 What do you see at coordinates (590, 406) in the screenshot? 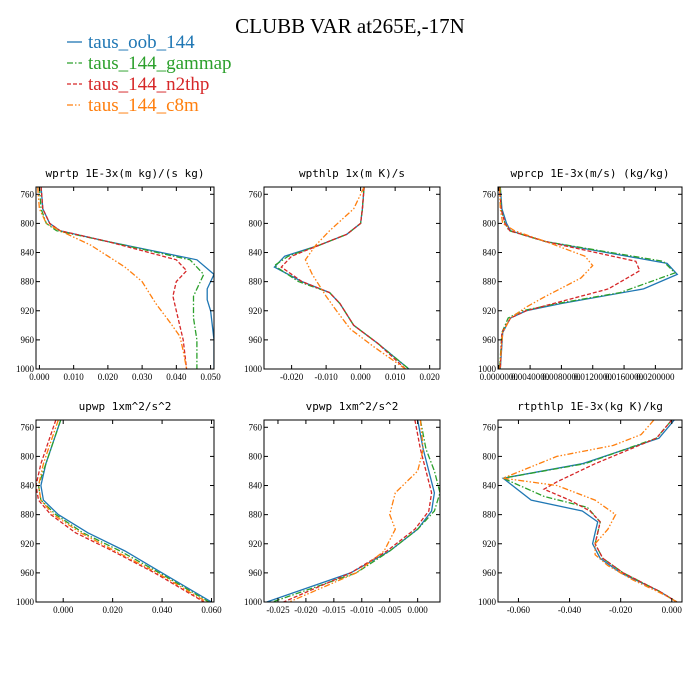
I see `panel-title: rtpthlp 1E-3x(kg K)/kg` at bounding box center [590, 406].